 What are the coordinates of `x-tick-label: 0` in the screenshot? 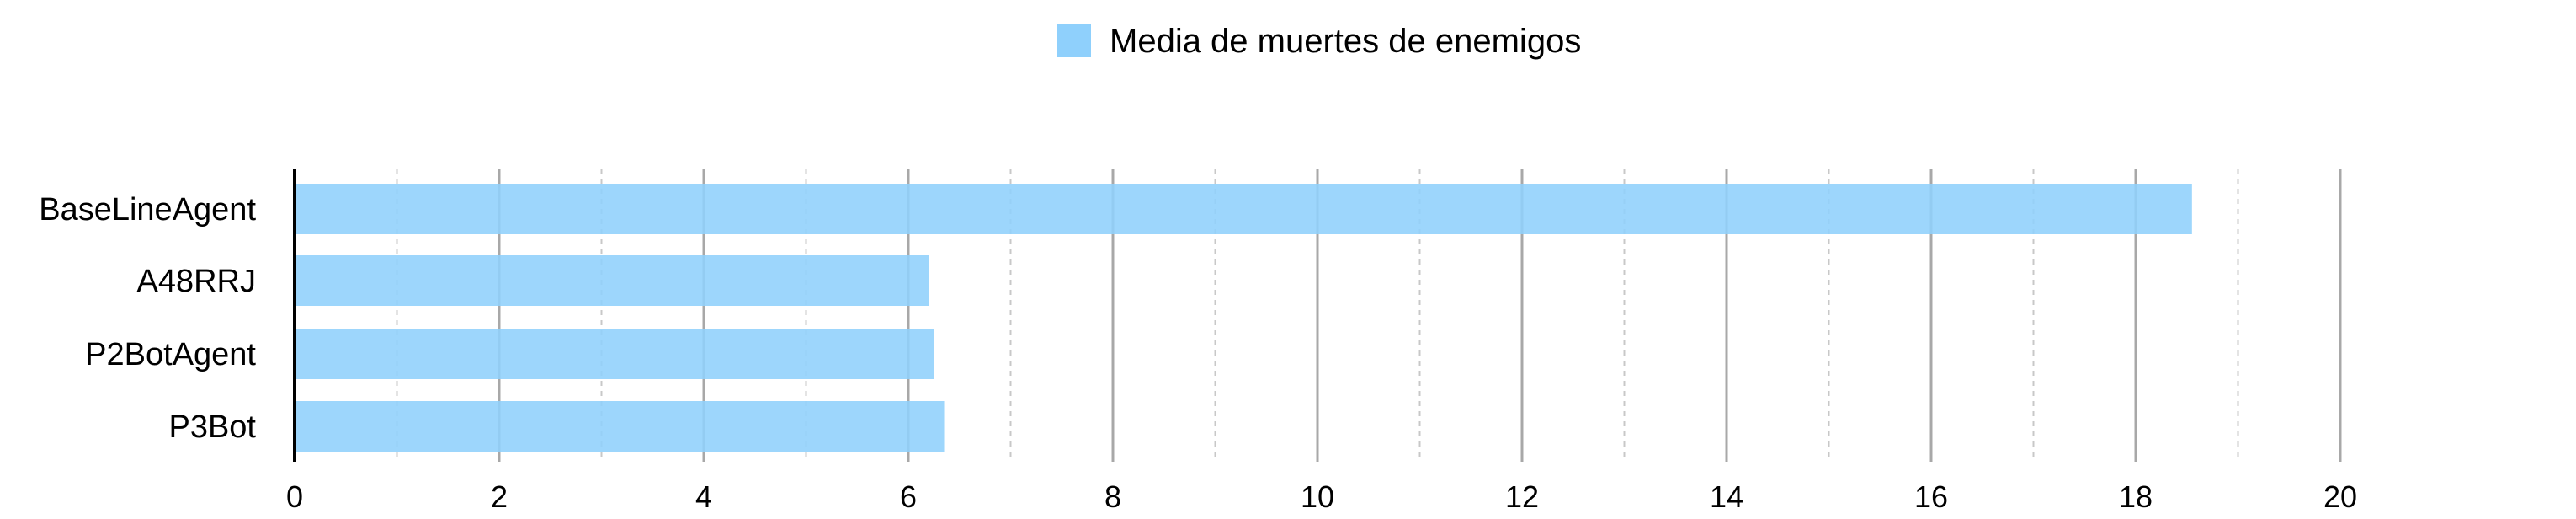 It's located at (295, 496).